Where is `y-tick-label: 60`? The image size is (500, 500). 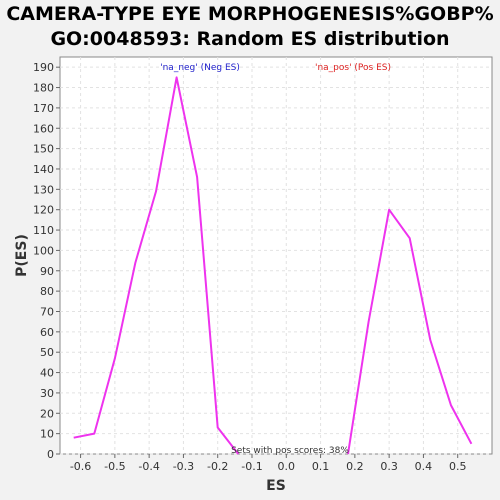 y-tick-label: 60 is located at coordinates (47, 332).